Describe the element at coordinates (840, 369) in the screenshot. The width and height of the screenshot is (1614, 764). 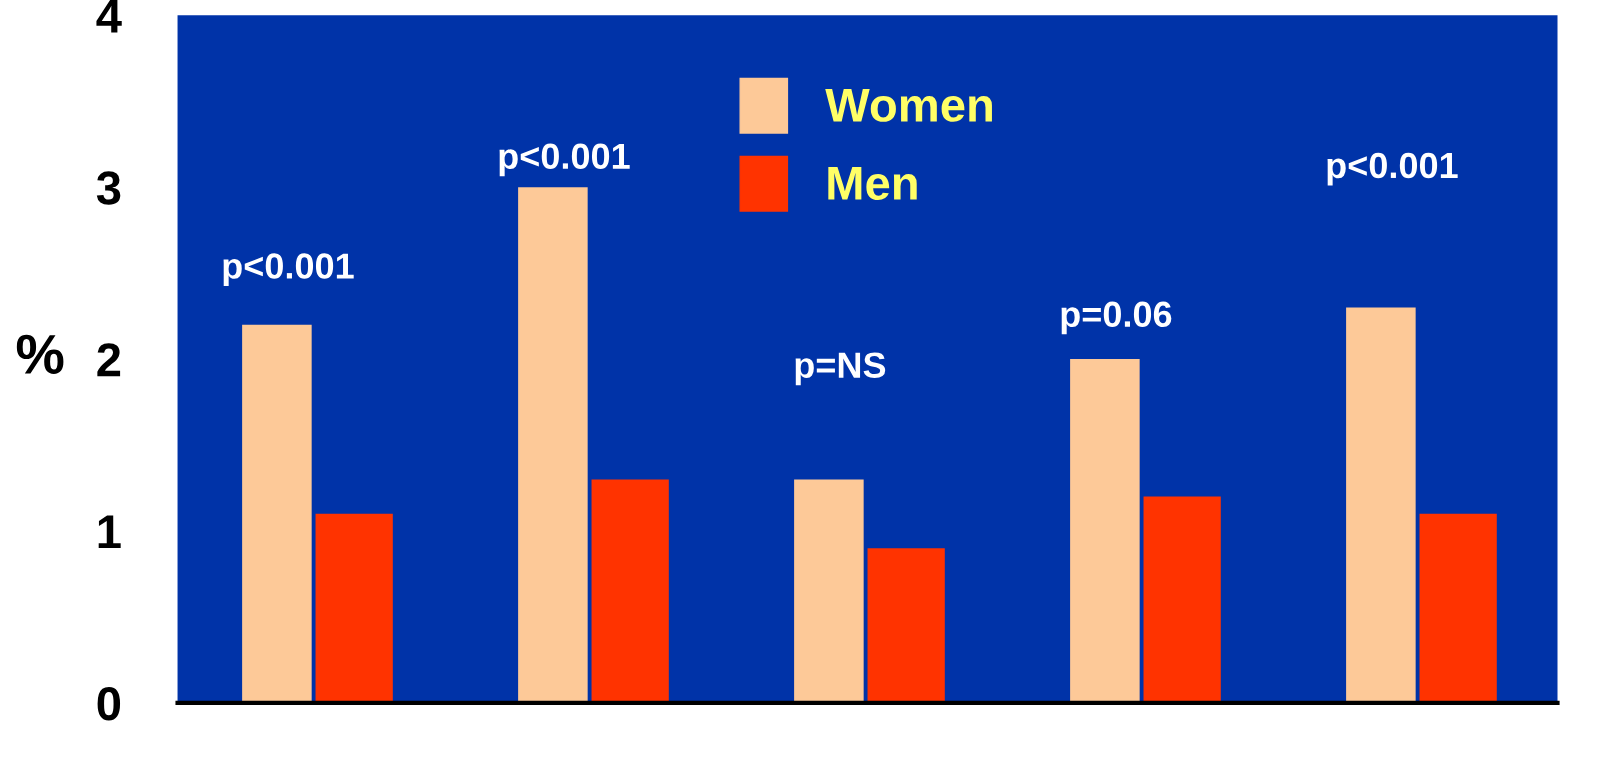
I see `annotation: p=NS` at that location.